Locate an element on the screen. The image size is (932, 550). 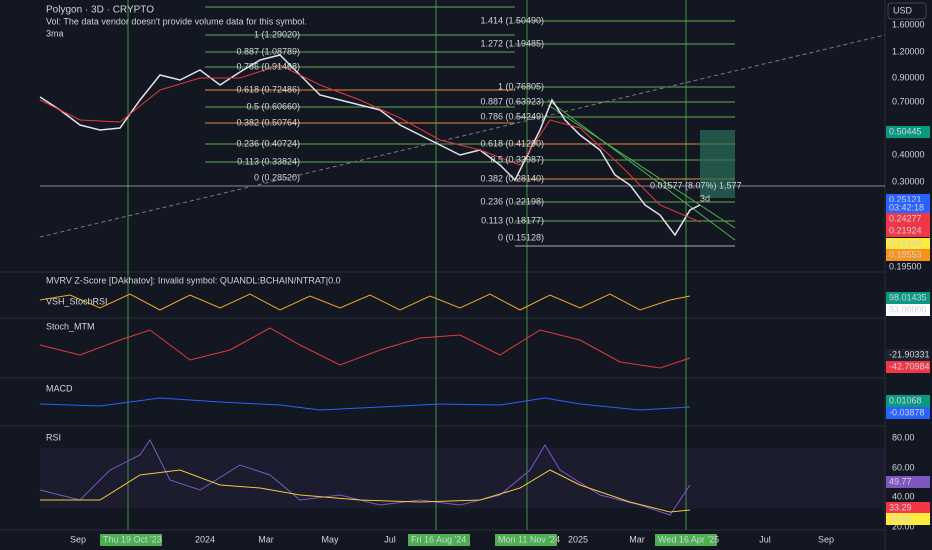
fib-label: 1.414 (1.50490) is located at coordinates (512, 20).